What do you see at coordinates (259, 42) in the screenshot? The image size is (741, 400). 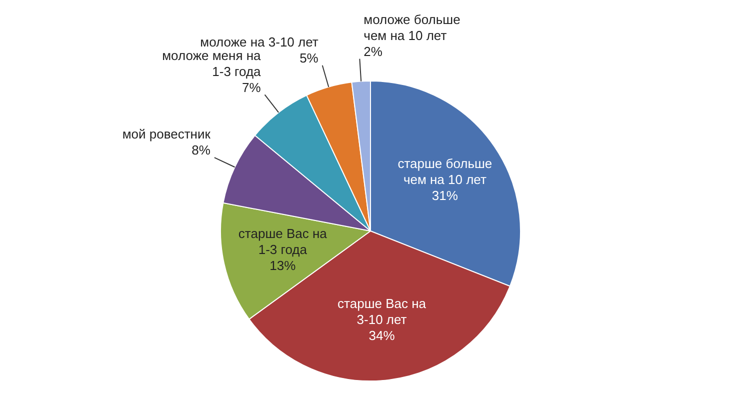 I see `slice-label: моложе на 3-10 лет` at bounding box center [259, 42].